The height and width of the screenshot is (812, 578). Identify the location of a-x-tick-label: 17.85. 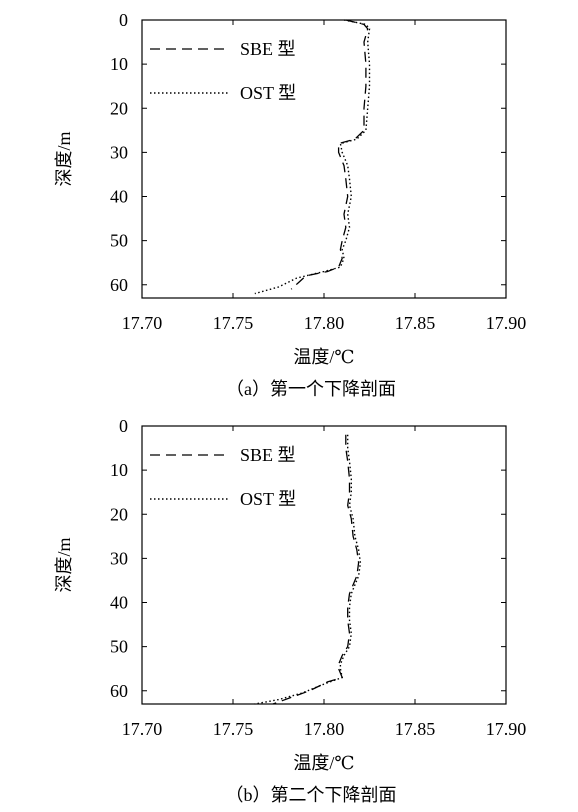
(415, 323).